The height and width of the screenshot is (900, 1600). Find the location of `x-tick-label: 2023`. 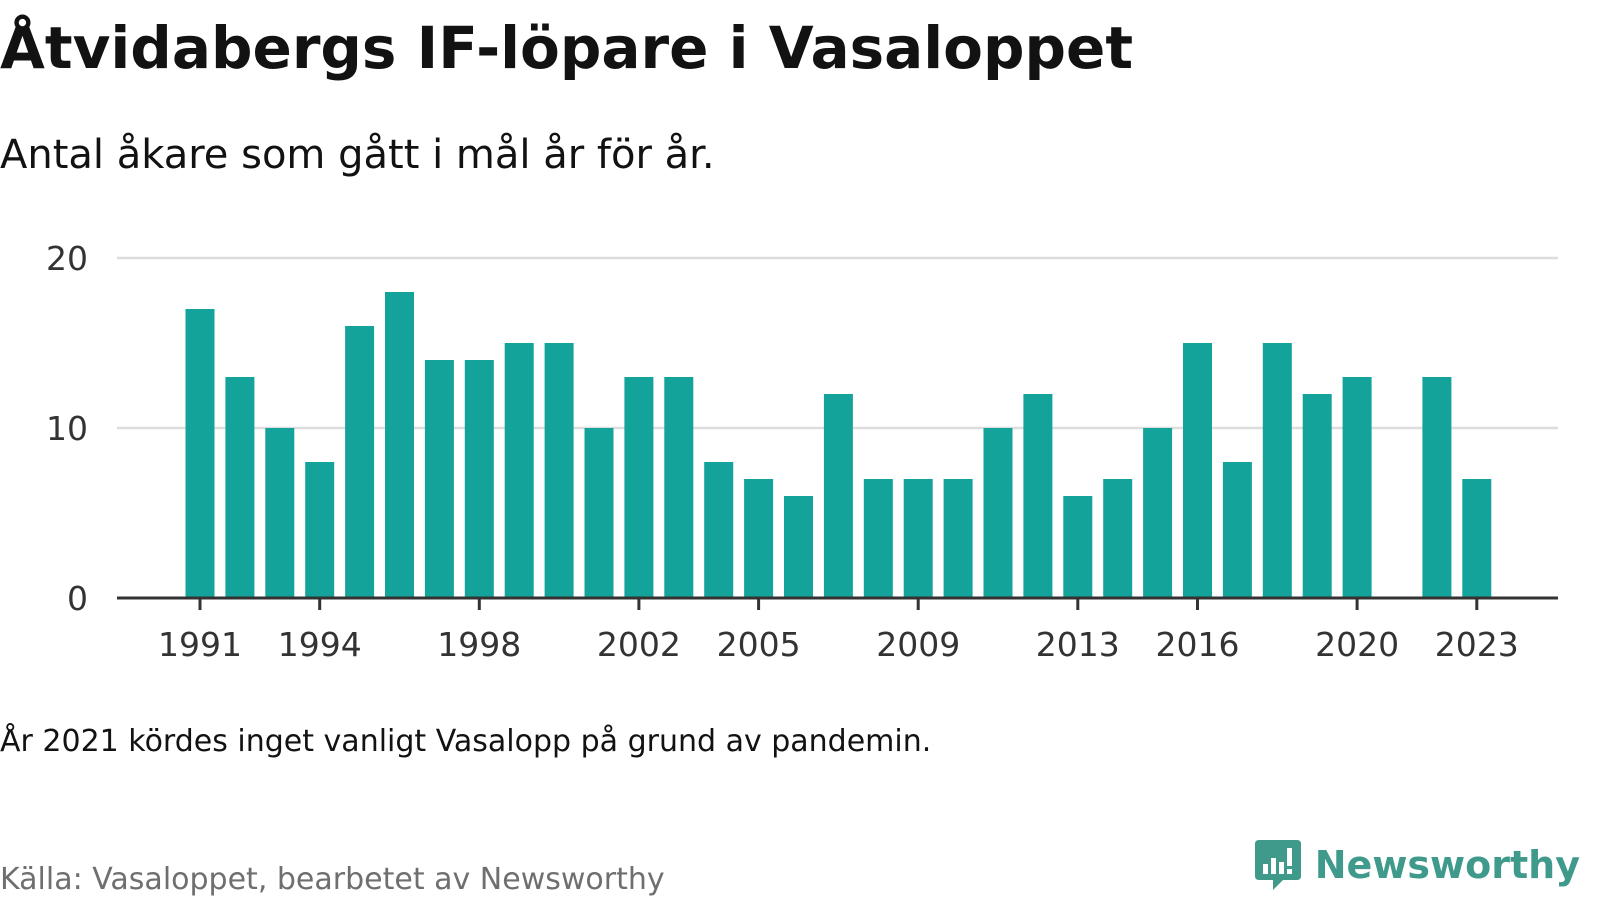

x-tick-label: 2023 is located at coordinates (1477, 644).